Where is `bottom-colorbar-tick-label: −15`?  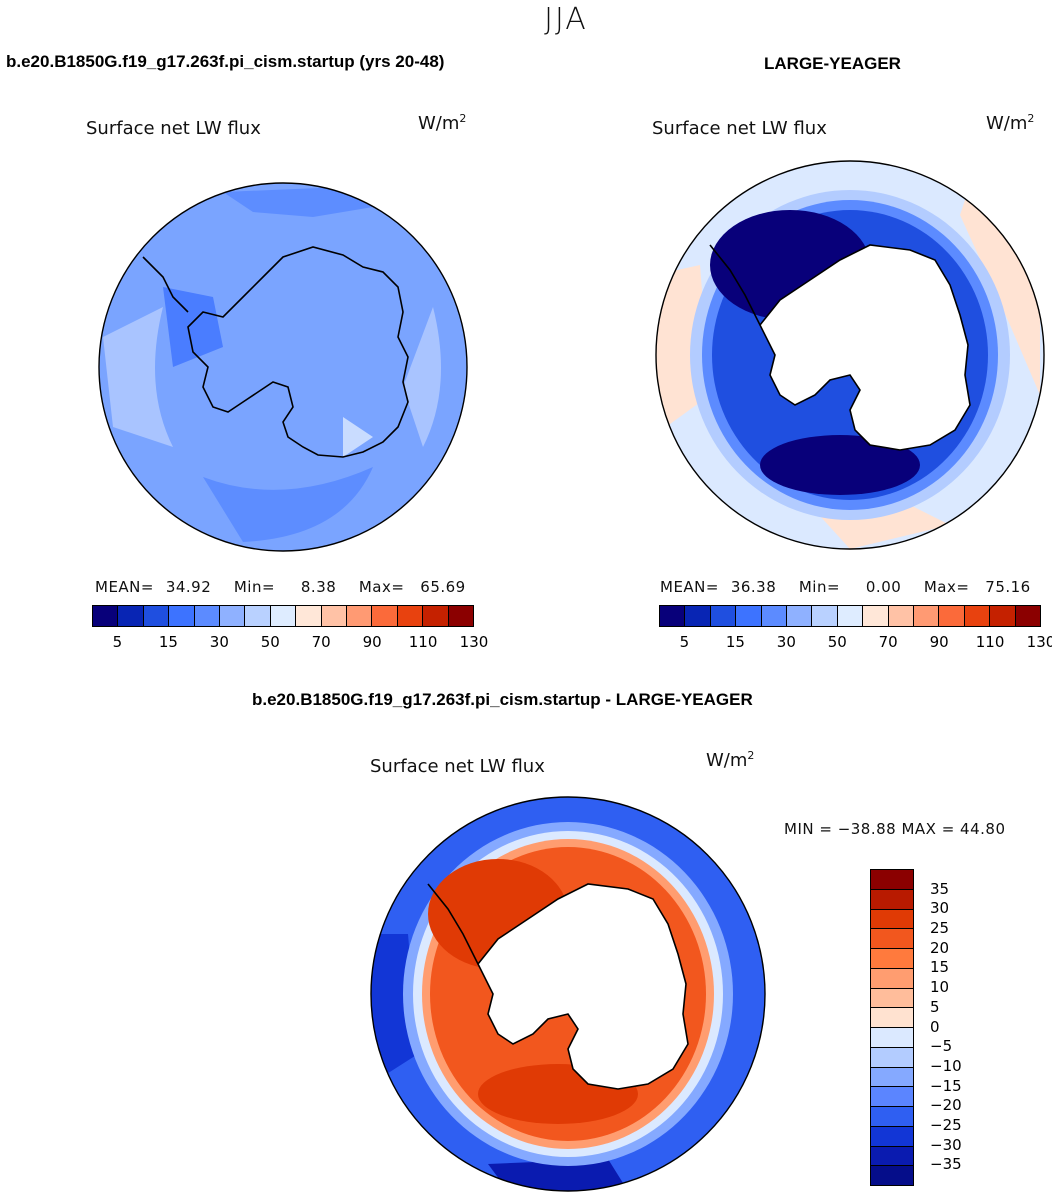 bottom-colorbar-tick-label: −15 is located at coordinates (946, 1085).